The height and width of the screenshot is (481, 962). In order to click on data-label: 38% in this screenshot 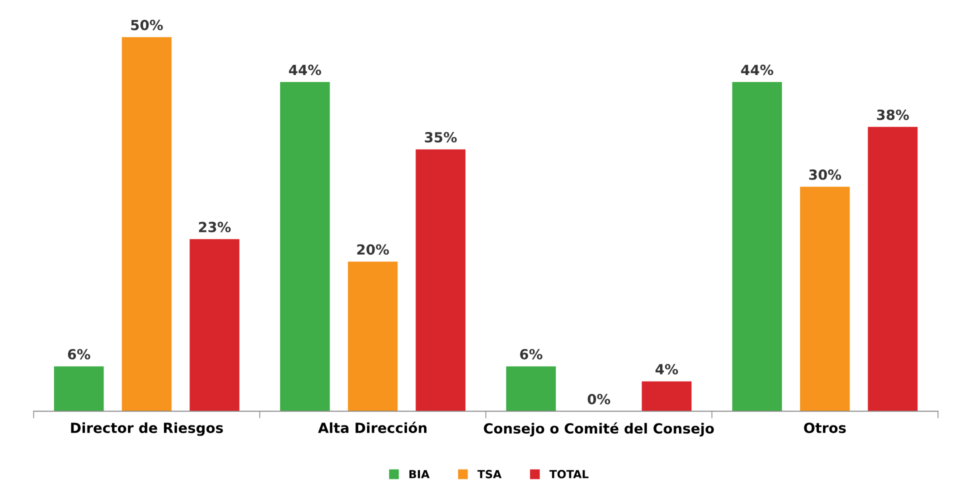, I will do `click(893, 115)`.